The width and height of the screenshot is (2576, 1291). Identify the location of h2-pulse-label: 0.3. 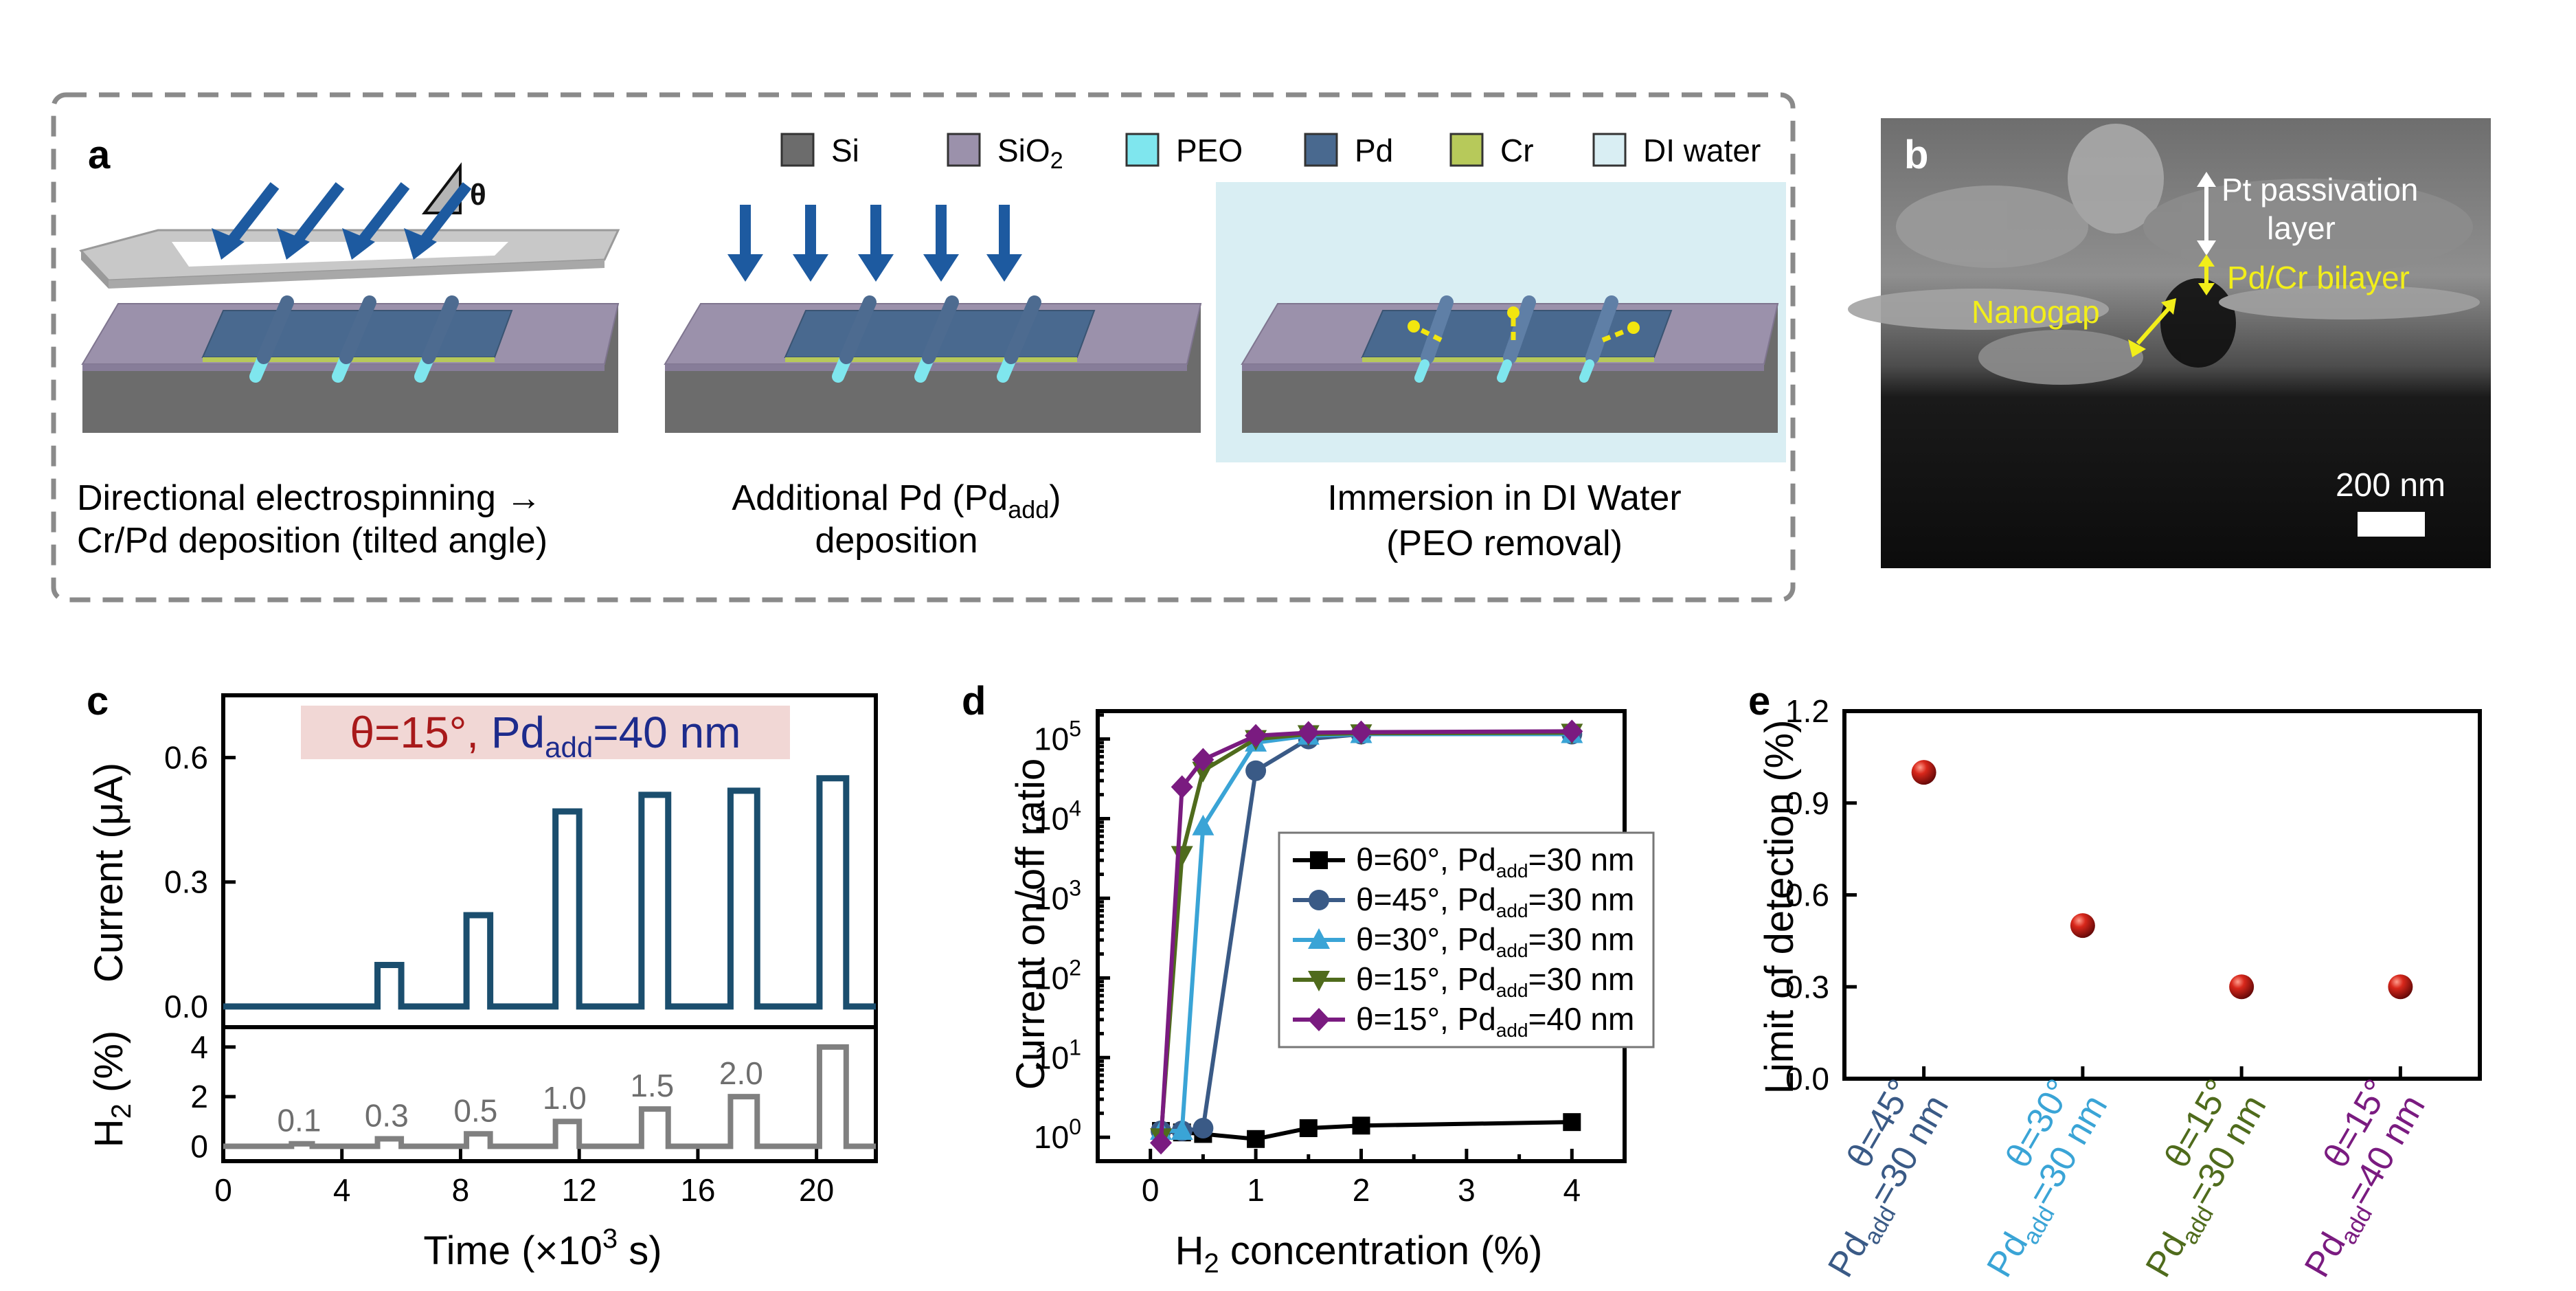
(387, 1116).